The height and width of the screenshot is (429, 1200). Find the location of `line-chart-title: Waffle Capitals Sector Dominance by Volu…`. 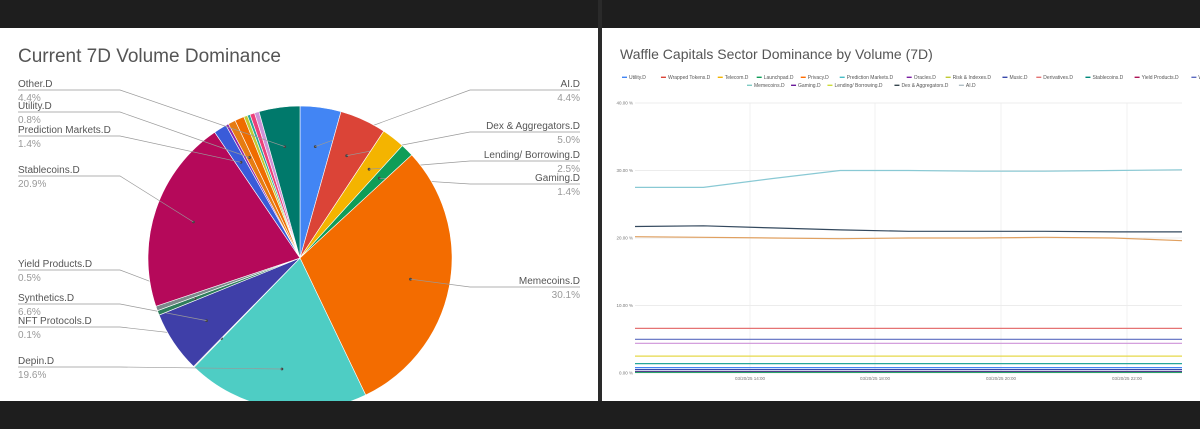

line-chart-title: Waffle Capitals Sector Dominance by Volu… is located at coordinates (776, 54).